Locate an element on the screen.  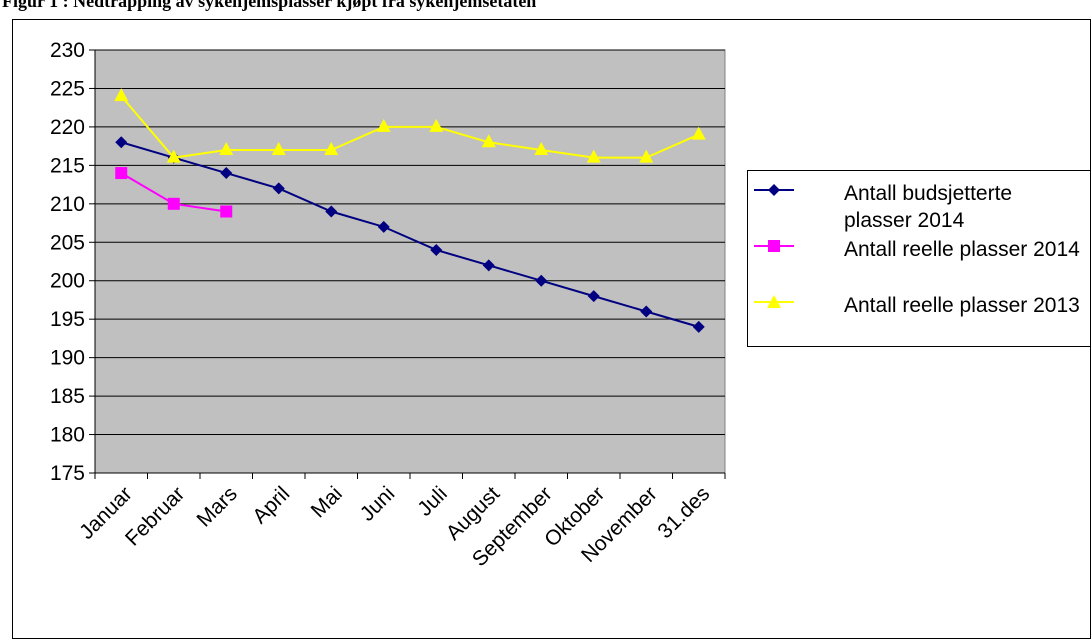
x-tick-label: Februar is located at coordinates (155, 516).